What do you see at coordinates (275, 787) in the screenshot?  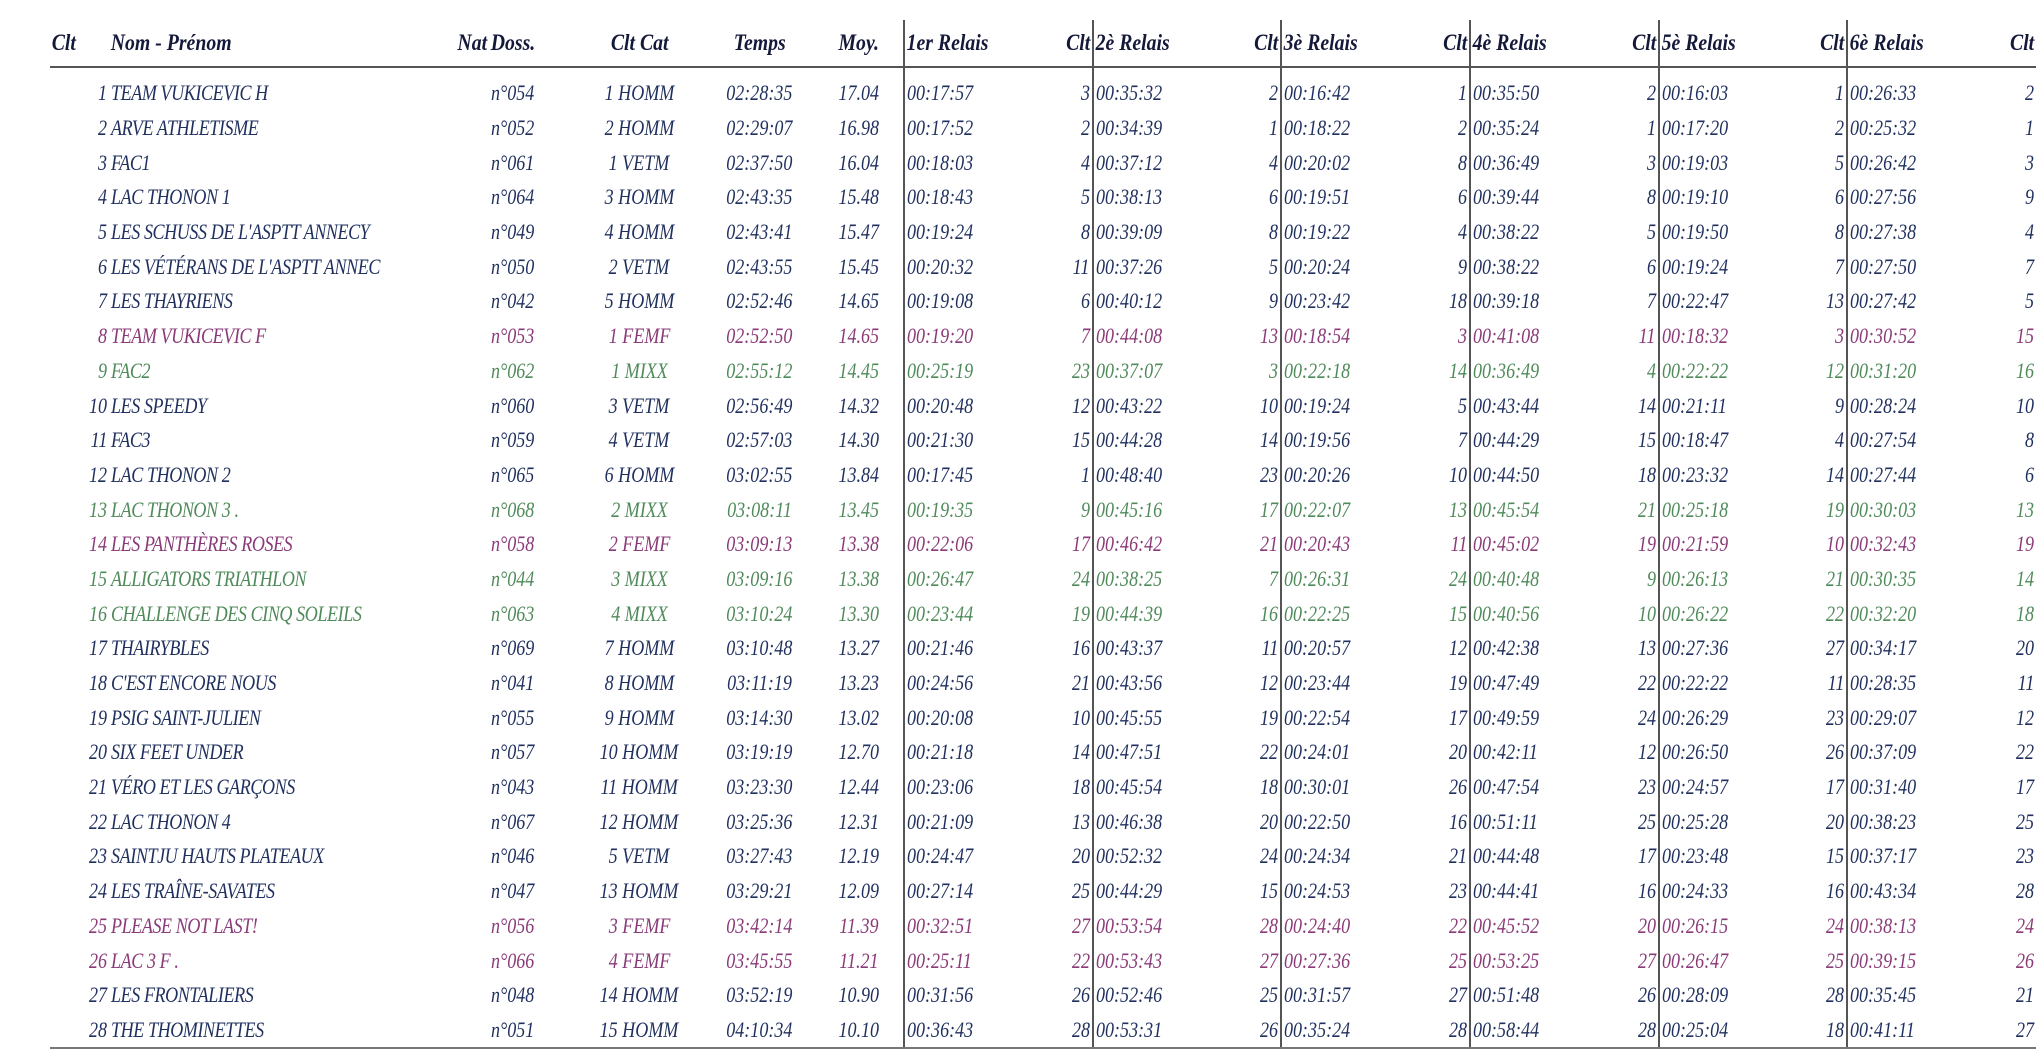 I see `team-name-cell: VÉRO ET LES GARÇONS` at bounding box center [275, 787].